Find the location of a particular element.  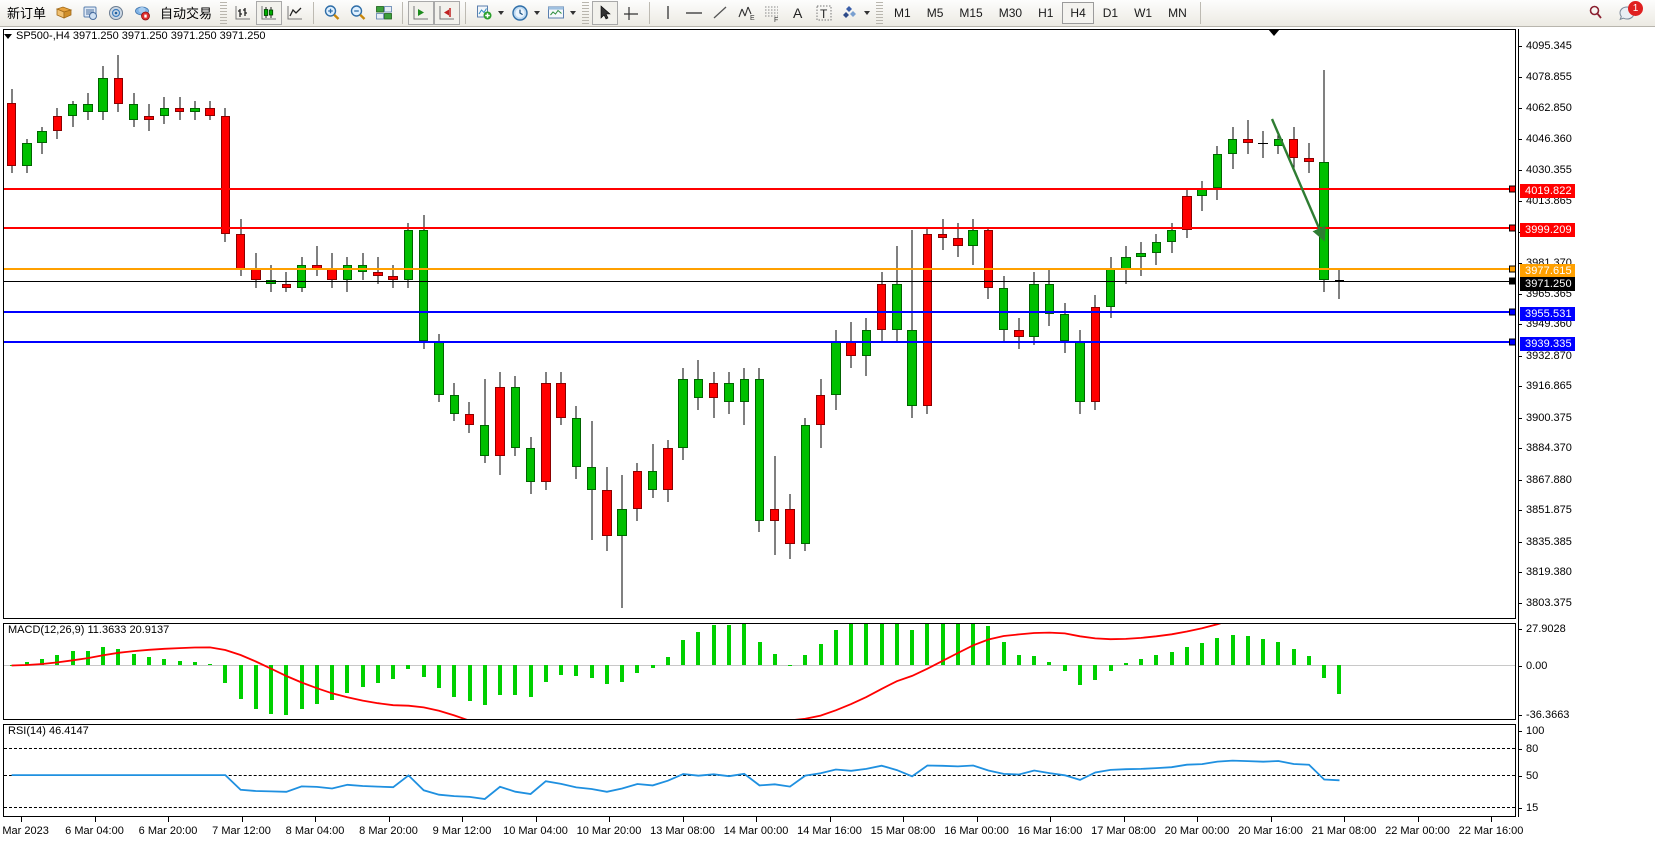

timeframe-m1: M1 is located at coordinates (902, 13).